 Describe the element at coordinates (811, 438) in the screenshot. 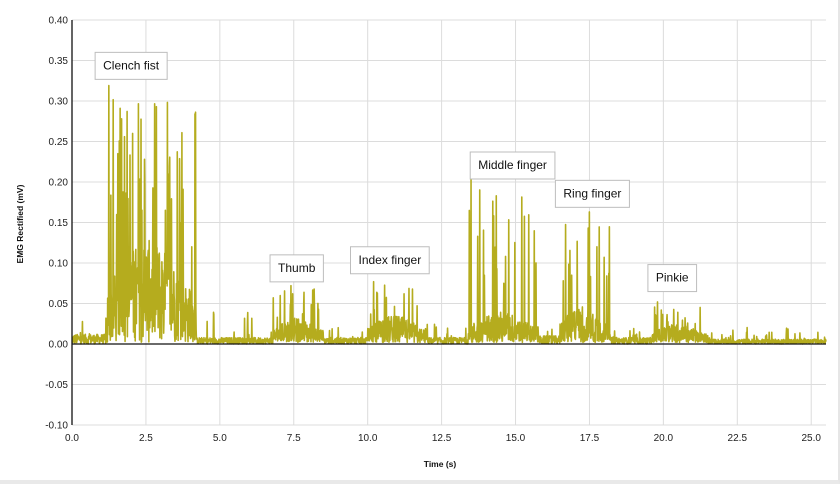

I see `x-tick-label: 25.0` at that location.